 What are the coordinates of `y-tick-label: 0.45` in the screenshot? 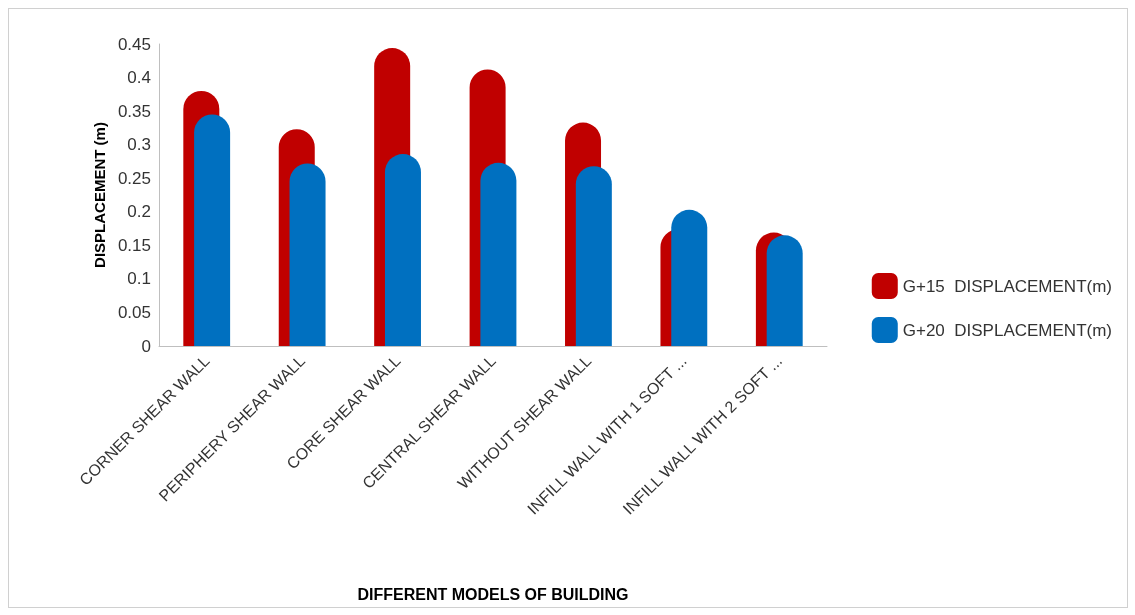 It's located at (134, 44).